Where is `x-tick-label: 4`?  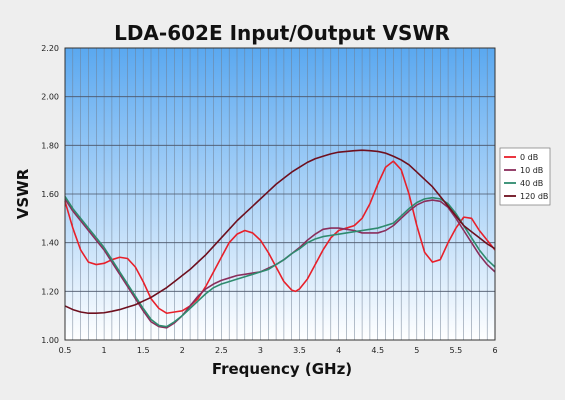
x-tick-label: 4 is located at coordinates (338, 350).